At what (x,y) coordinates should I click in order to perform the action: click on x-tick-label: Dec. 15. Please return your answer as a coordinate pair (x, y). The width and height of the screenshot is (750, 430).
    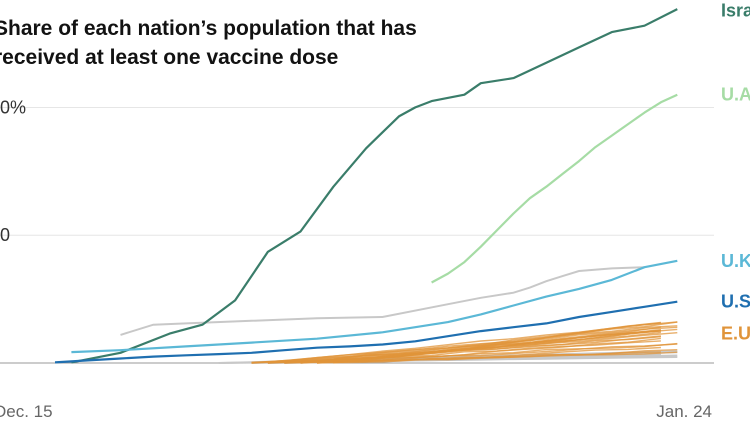
    Looking at the image, I should click on (26, 411).